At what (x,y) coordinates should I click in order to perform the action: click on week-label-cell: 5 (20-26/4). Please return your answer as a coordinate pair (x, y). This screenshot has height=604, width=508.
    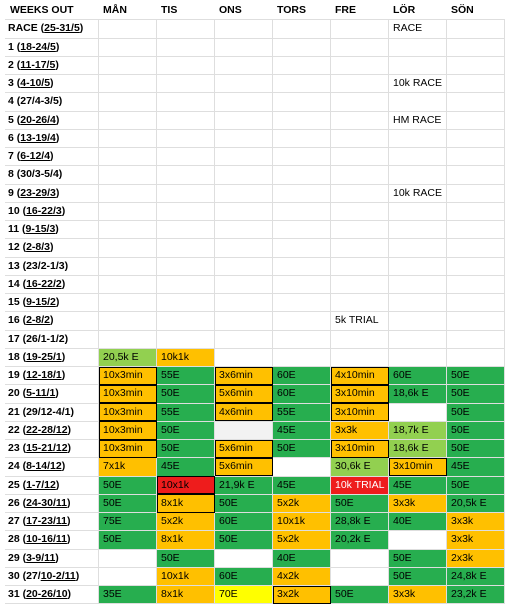
    Looking at the image, I should click on (52, 120).